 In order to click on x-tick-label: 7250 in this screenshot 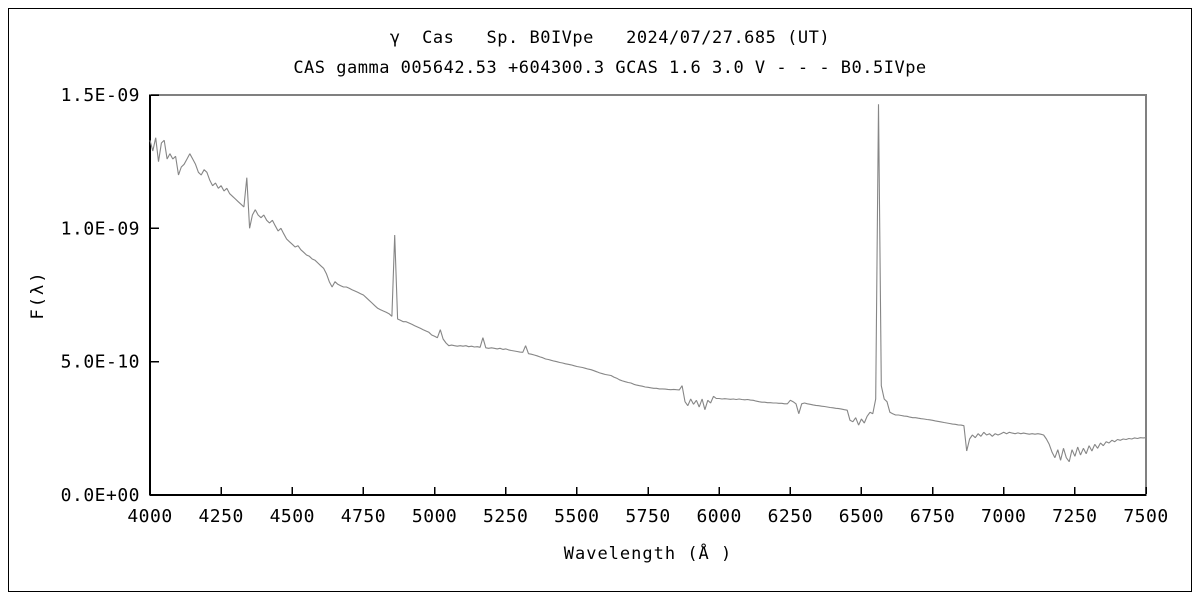, I will do `click(1074, 516)`.